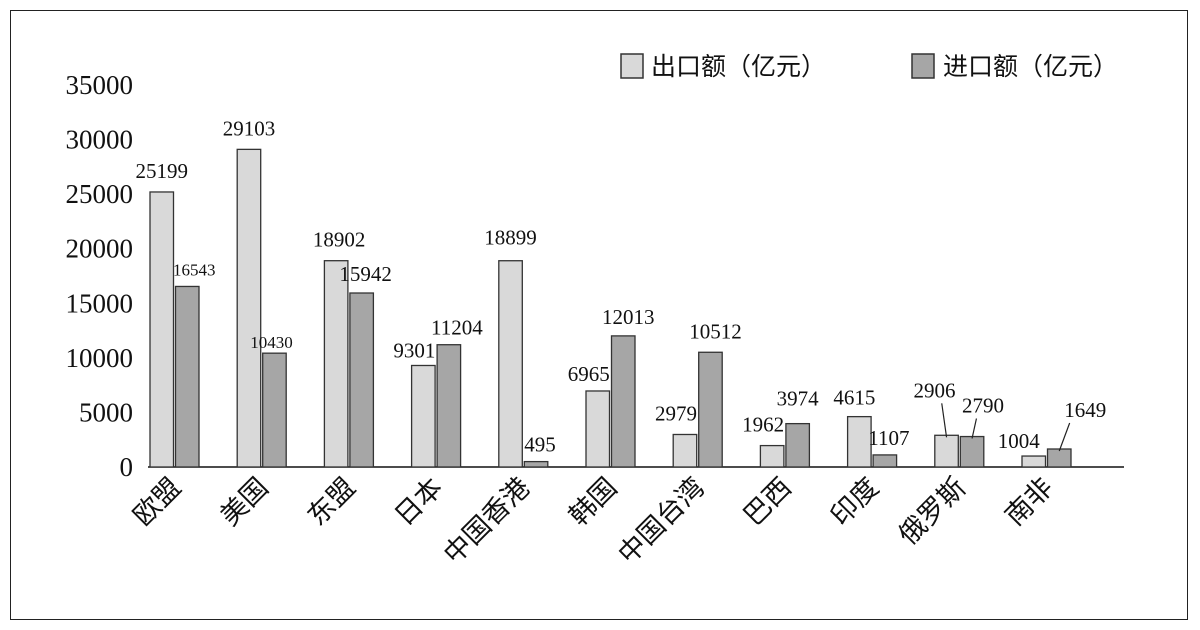 This screenshot has width=1200, height=630. Describe the element at coordinates (855, 502) in the screenshot. I see `category-label: 印度` at that location.